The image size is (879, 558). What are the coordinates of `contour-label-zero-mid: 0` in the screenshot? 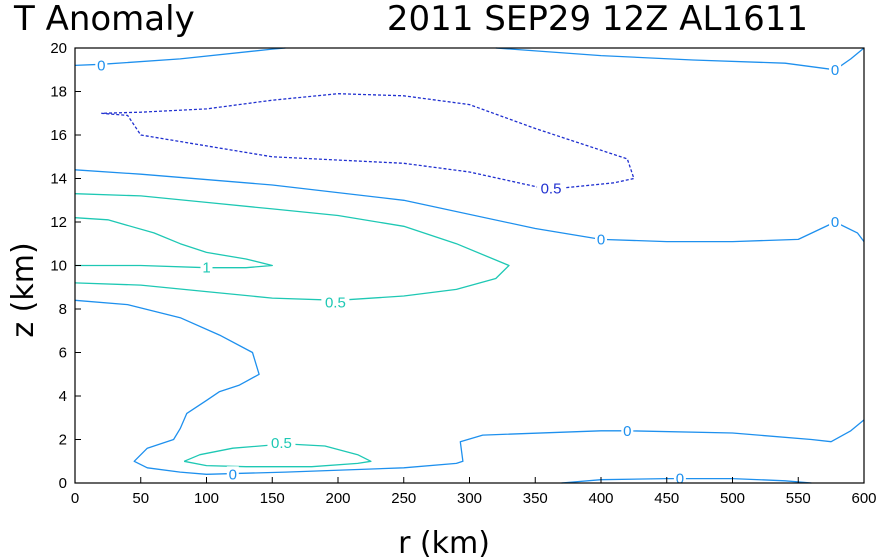 It's located at (601, 239).